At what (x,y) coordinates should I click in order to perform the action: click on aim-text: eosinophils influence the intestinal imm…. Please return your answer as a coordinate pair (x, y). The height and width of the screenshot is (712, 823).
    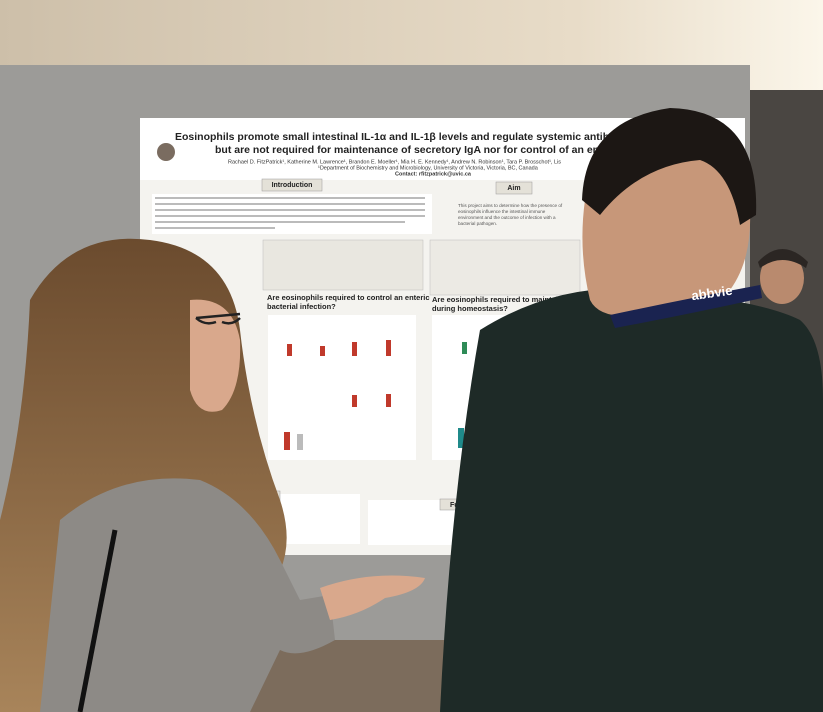
    Looking at the image, I should click on (502, 211).